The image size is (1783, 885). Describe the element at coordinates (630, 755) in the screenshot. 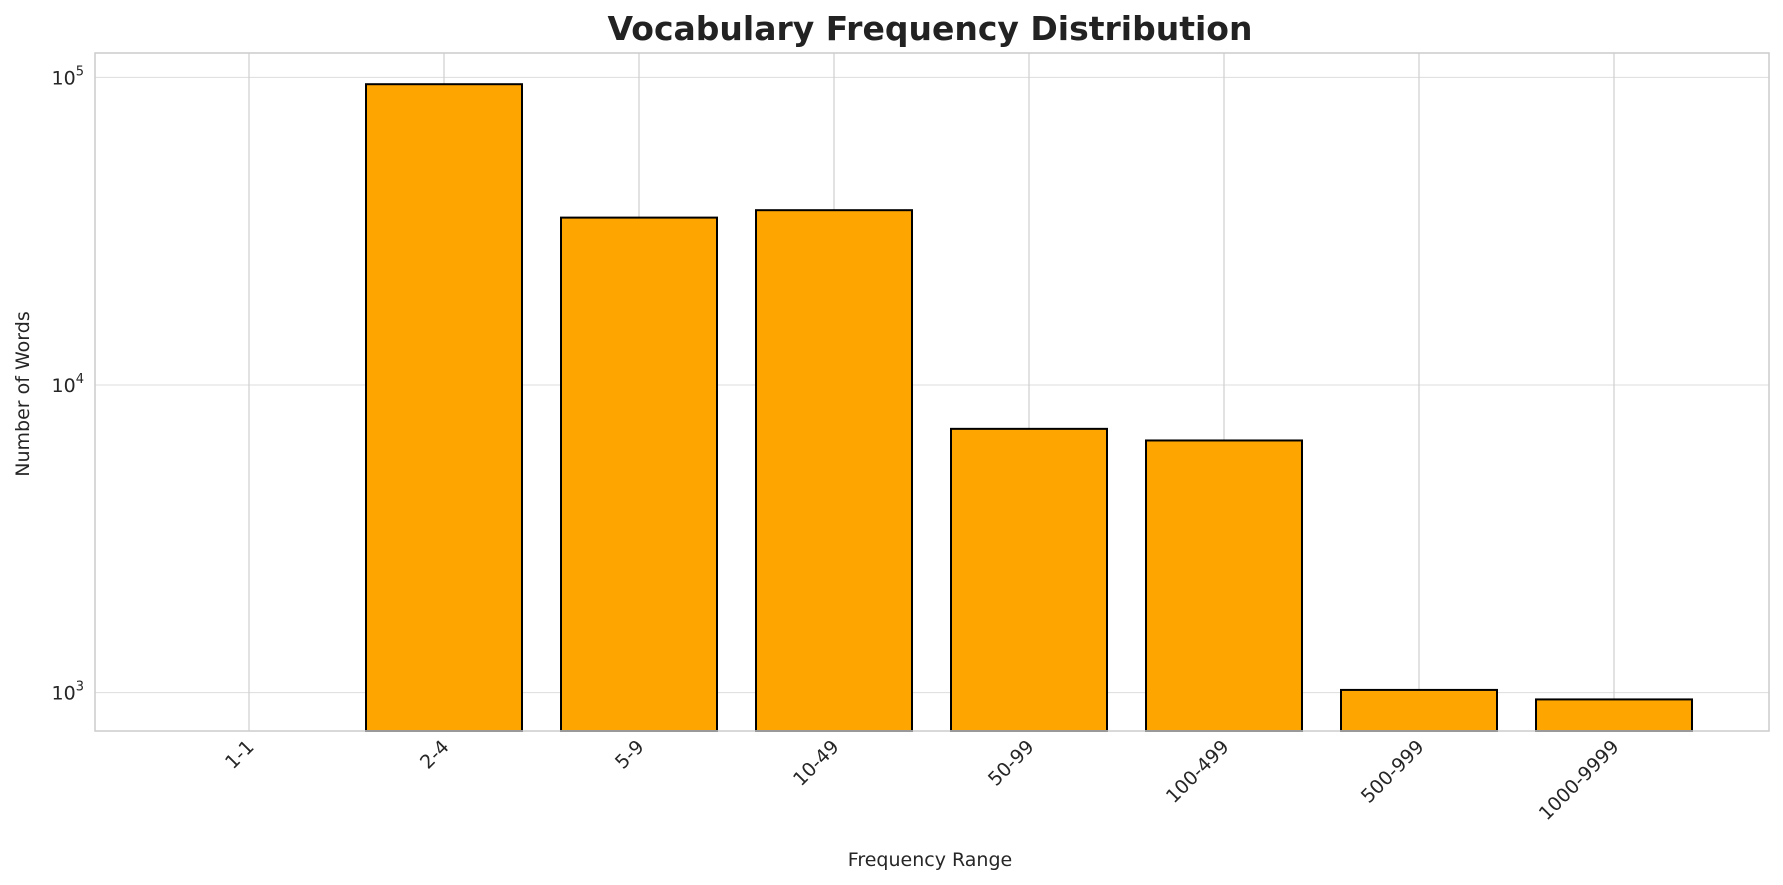

I see `x-tick-label: 5-9` at that location.